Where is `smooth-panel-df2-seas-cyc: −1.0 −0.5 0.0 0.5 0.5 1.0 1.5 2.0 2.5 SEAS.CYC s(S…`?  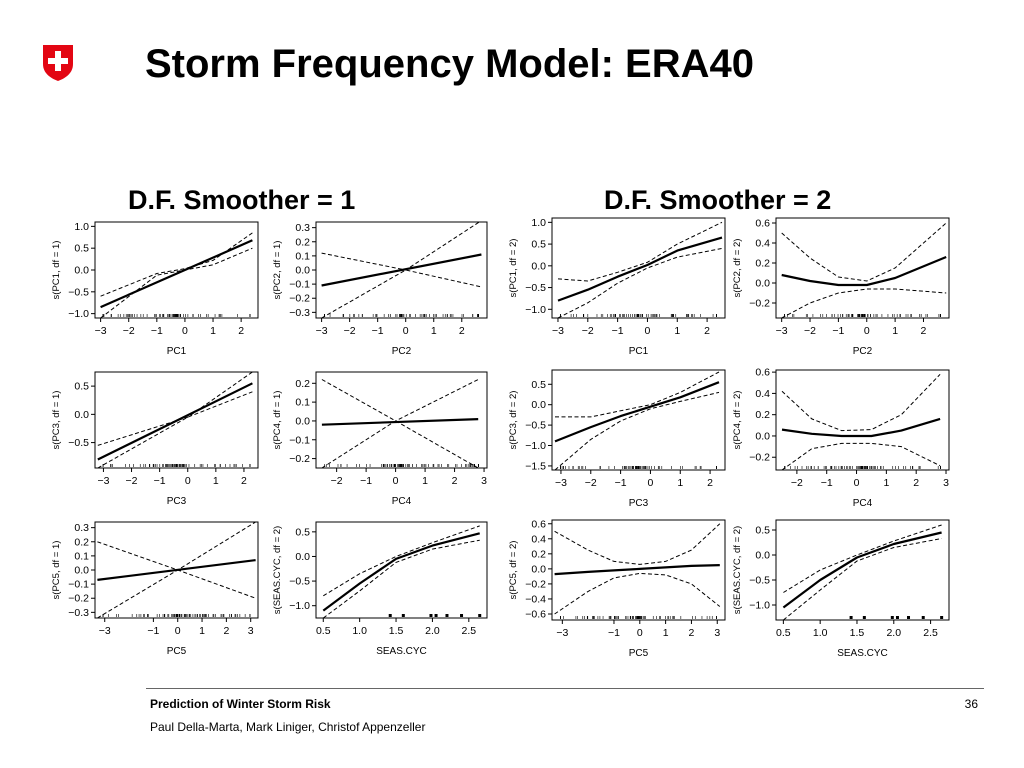
smooth-panel-df2-seas-cyc: −1.0 −0.5 0.0 0.5 0.5 1.0 1.5 2.0 2.5 SEAS.CYC s(S… is located at coordinates (841, 589).